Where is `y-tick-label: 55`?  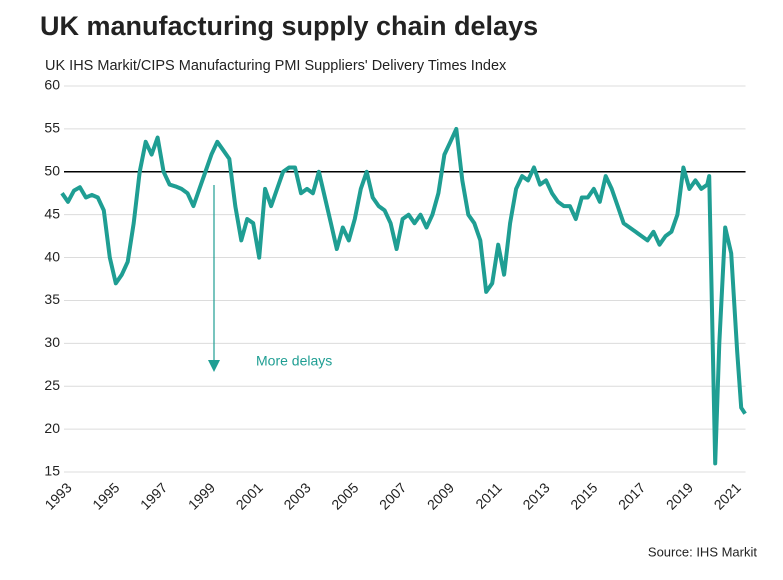
y-tick-label: 55 is located at coordinates (52, 128).